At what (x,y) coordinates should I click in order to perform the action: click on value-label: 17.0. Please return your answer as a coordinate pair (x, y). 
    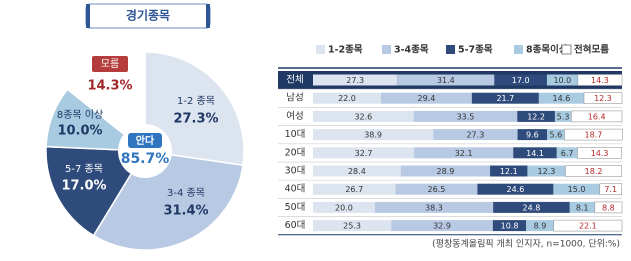
    Looking at the image, I should click on (521, 80).